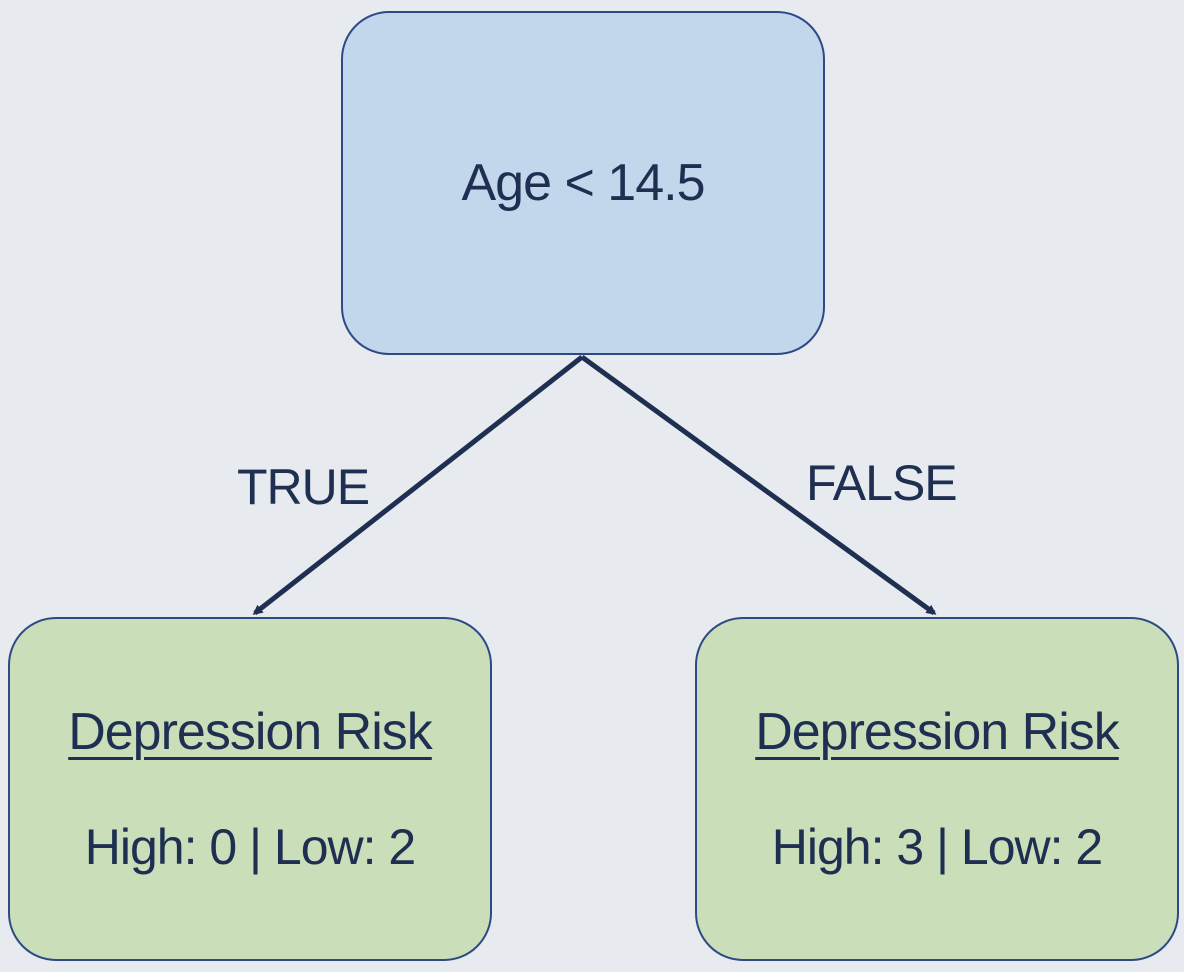 Image resolution: width=1184 pixels, height=972 pixels. Describe the element at coordinates (758, 485) in the screenshot. I see `false-edge-arrow` at that location.